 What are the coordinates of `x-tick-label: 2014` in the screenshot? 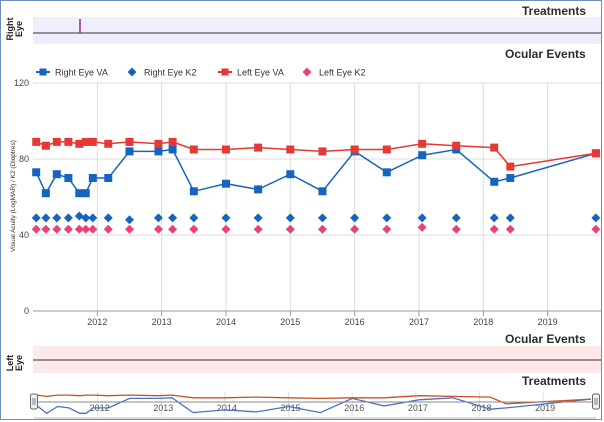 It's located at (226, 322).